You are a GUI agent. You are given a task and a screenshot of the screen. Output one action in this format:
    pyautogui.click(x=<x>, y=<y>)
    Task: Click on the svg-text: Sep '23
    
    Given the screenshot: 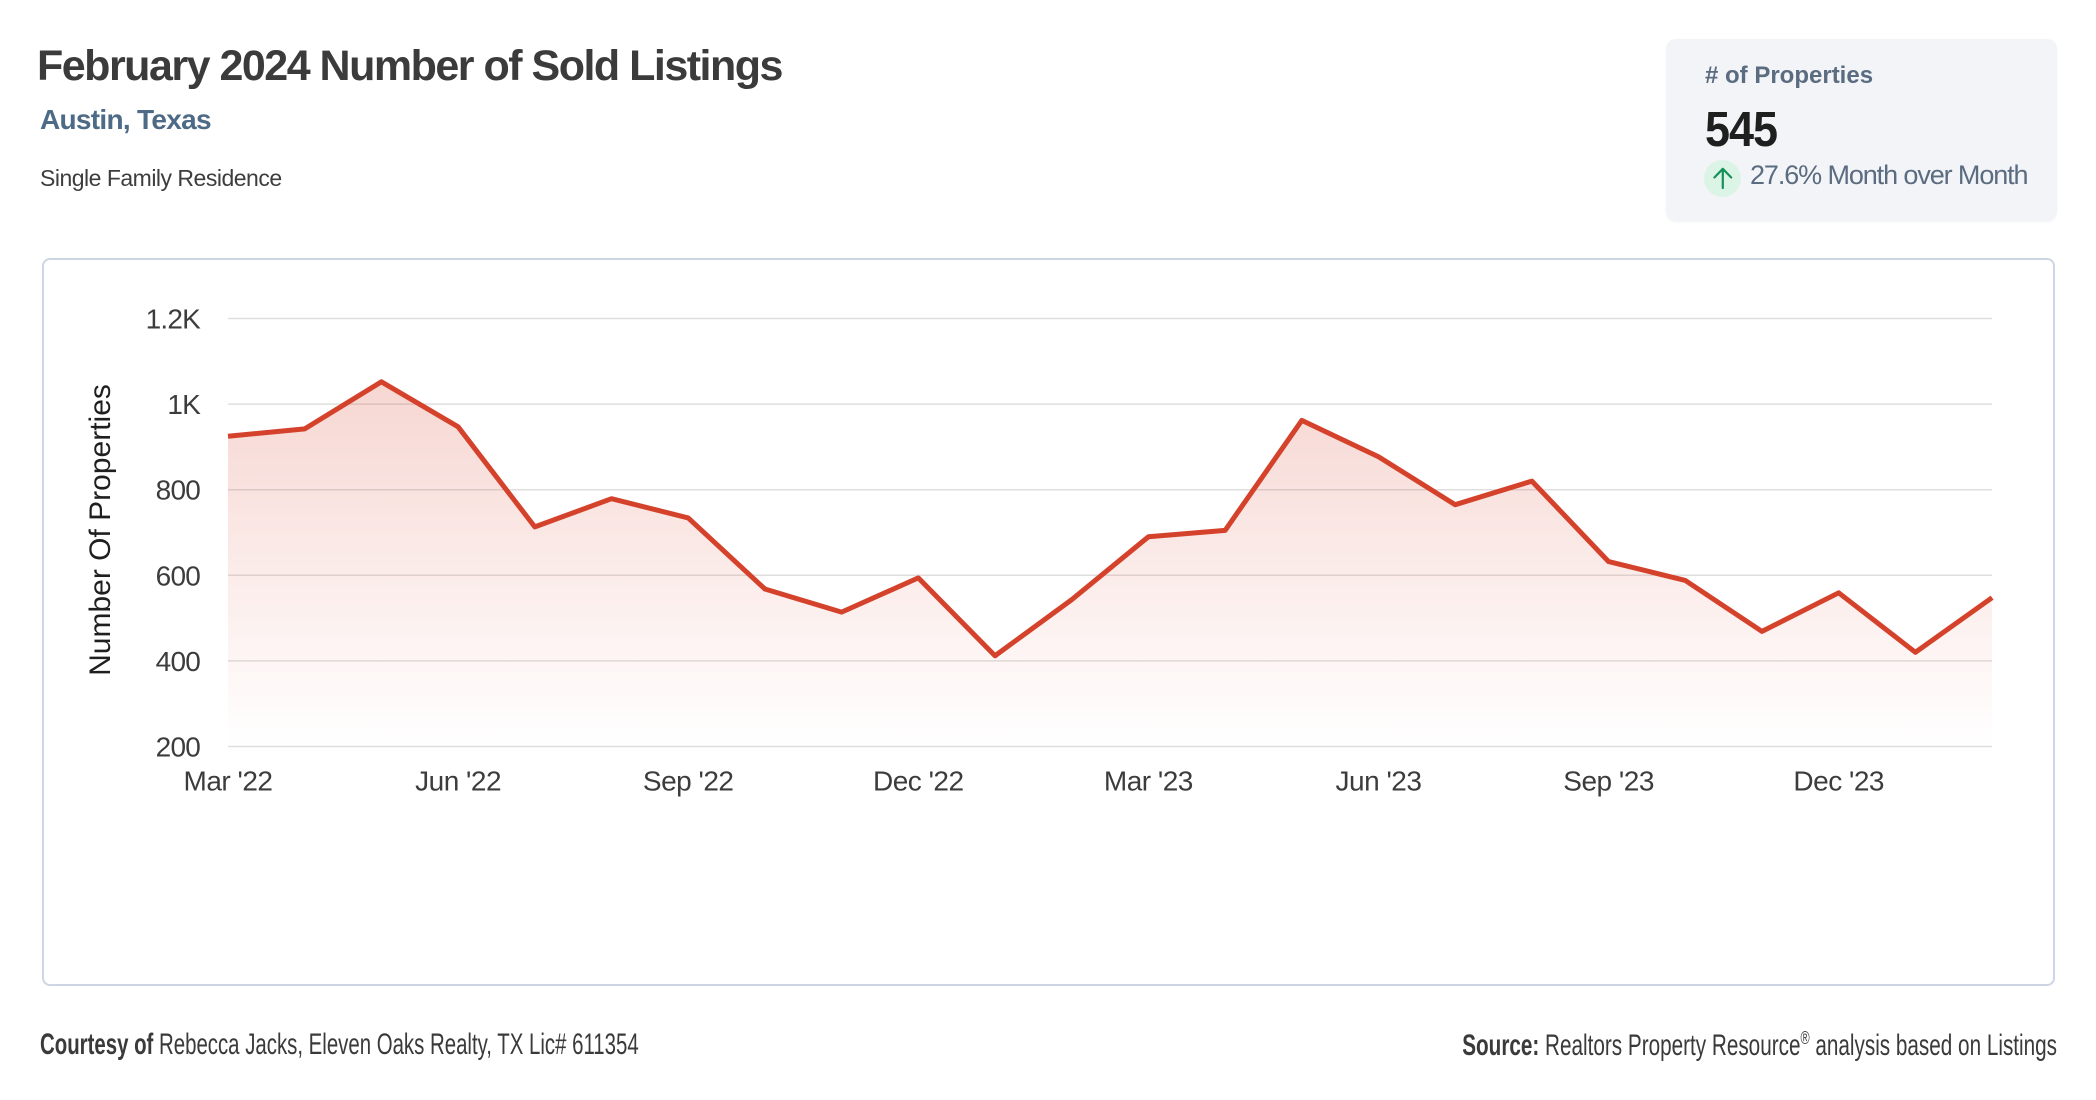 What is the action you would take?
    pyautogui.click(x=1608, y=781)
    